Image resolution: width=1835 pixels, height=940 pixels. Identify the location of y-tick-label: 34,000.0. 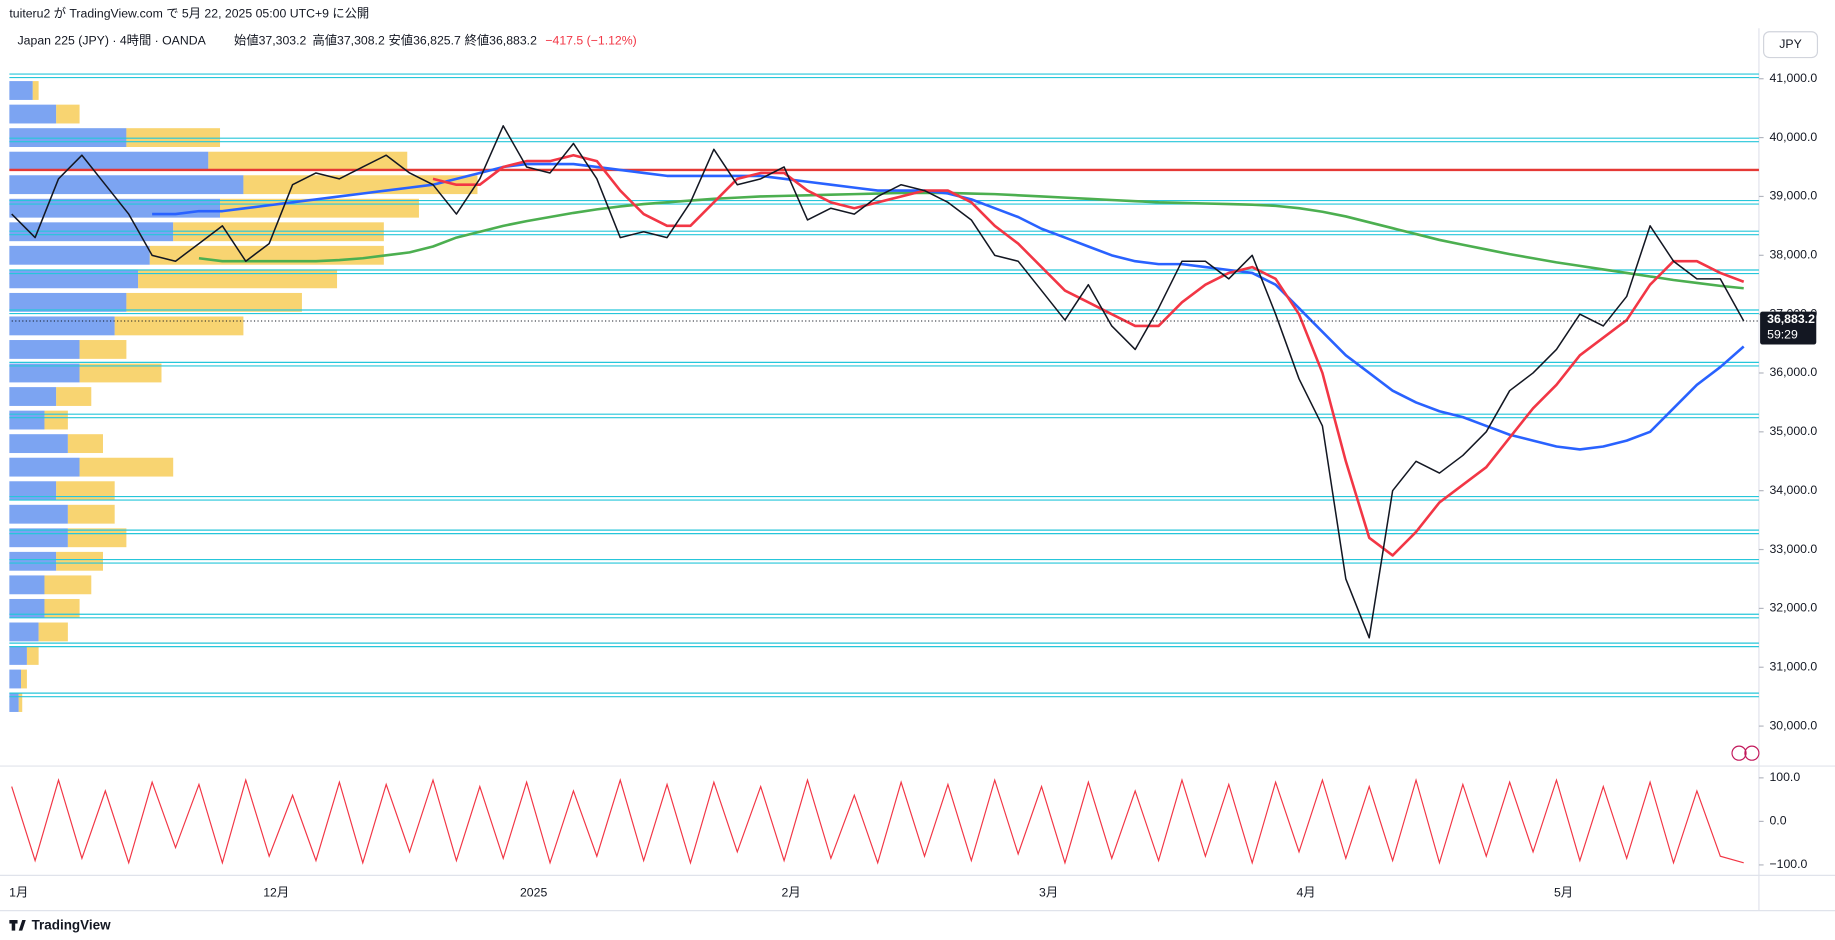
(1793, 490).